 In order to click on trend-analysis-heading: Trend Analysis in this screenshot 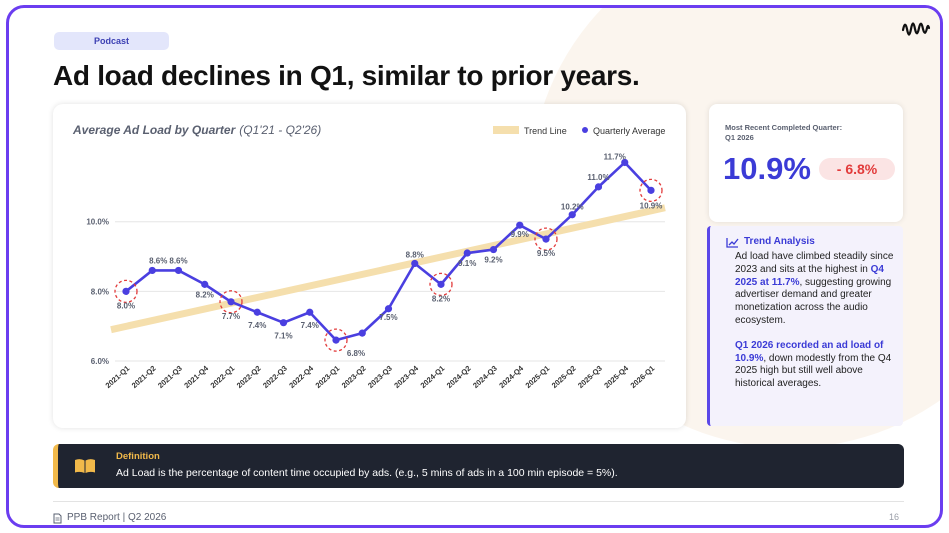, I will do `click(770, 242)`.